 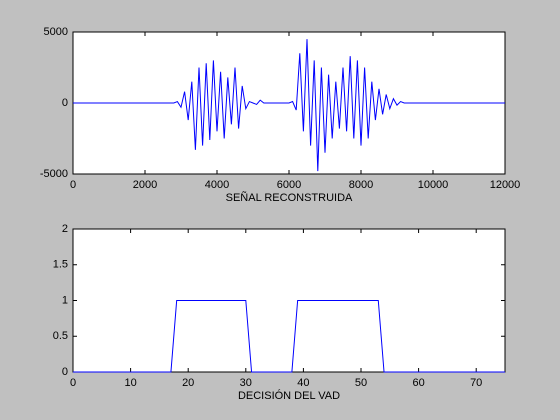 I want to click on y-tick-label: -5000, so click(x=54, y=174).